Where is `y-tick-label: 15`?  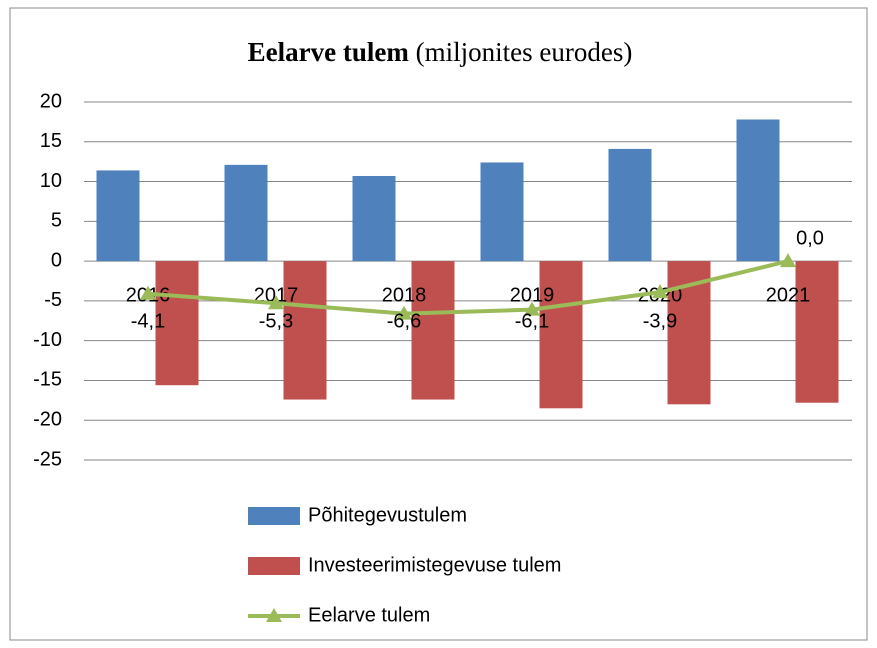
y-tick-label: 15 is located at coordinates (51, 141).